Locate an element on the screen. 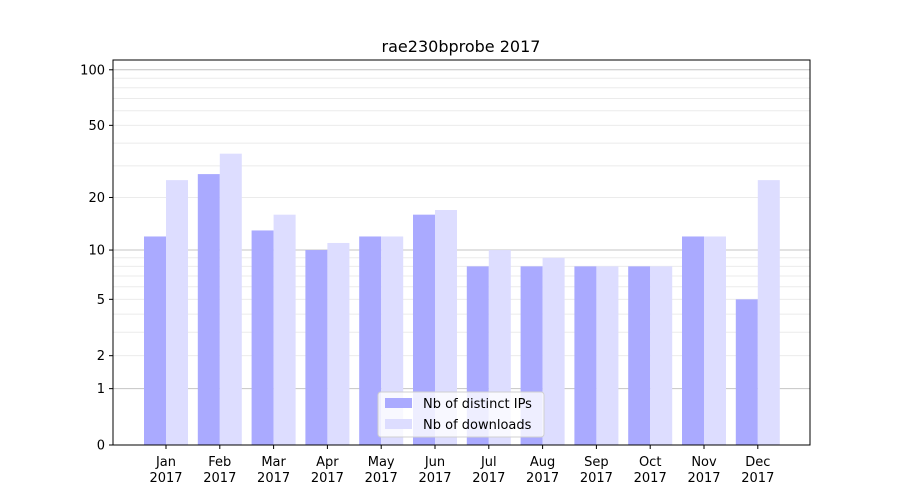 This screenshot has width=900, height=504. x-tick-label-line: Apr is located at coordinates (327, 462).